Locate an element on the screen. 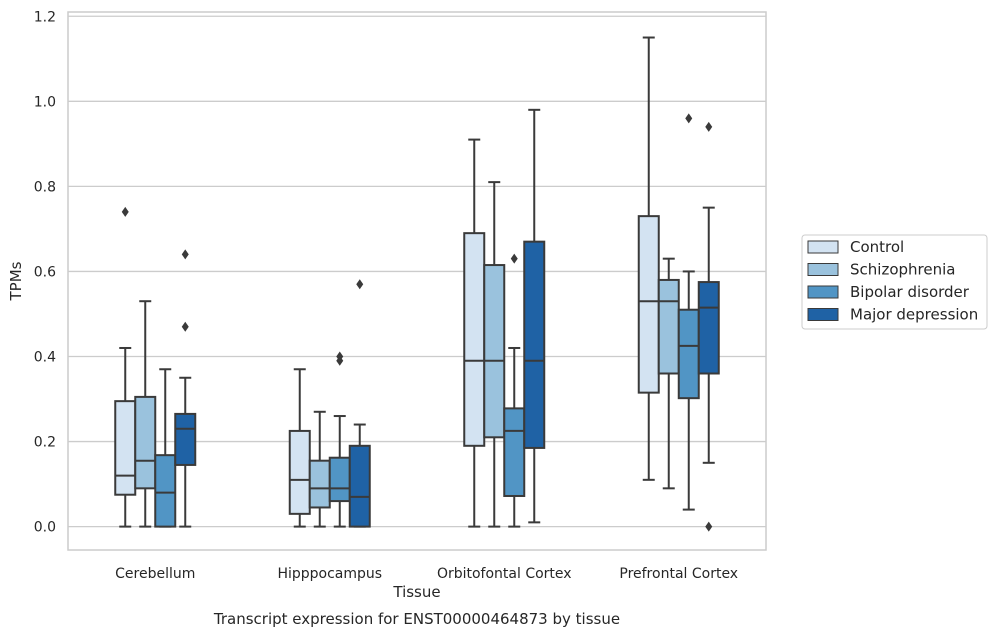 The width and height of the screenshot is (997, 637). y-tick-label: 0.6 is located at coordinates (45, 272).